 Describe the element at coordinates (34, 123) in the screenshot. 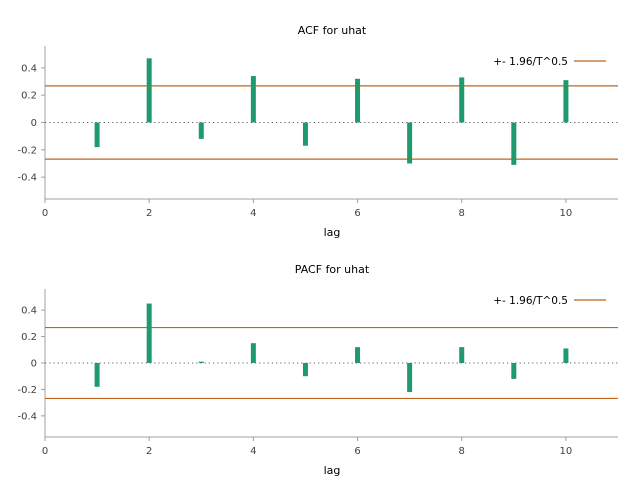

I see `acf-y-tick-label: 0` at that location.